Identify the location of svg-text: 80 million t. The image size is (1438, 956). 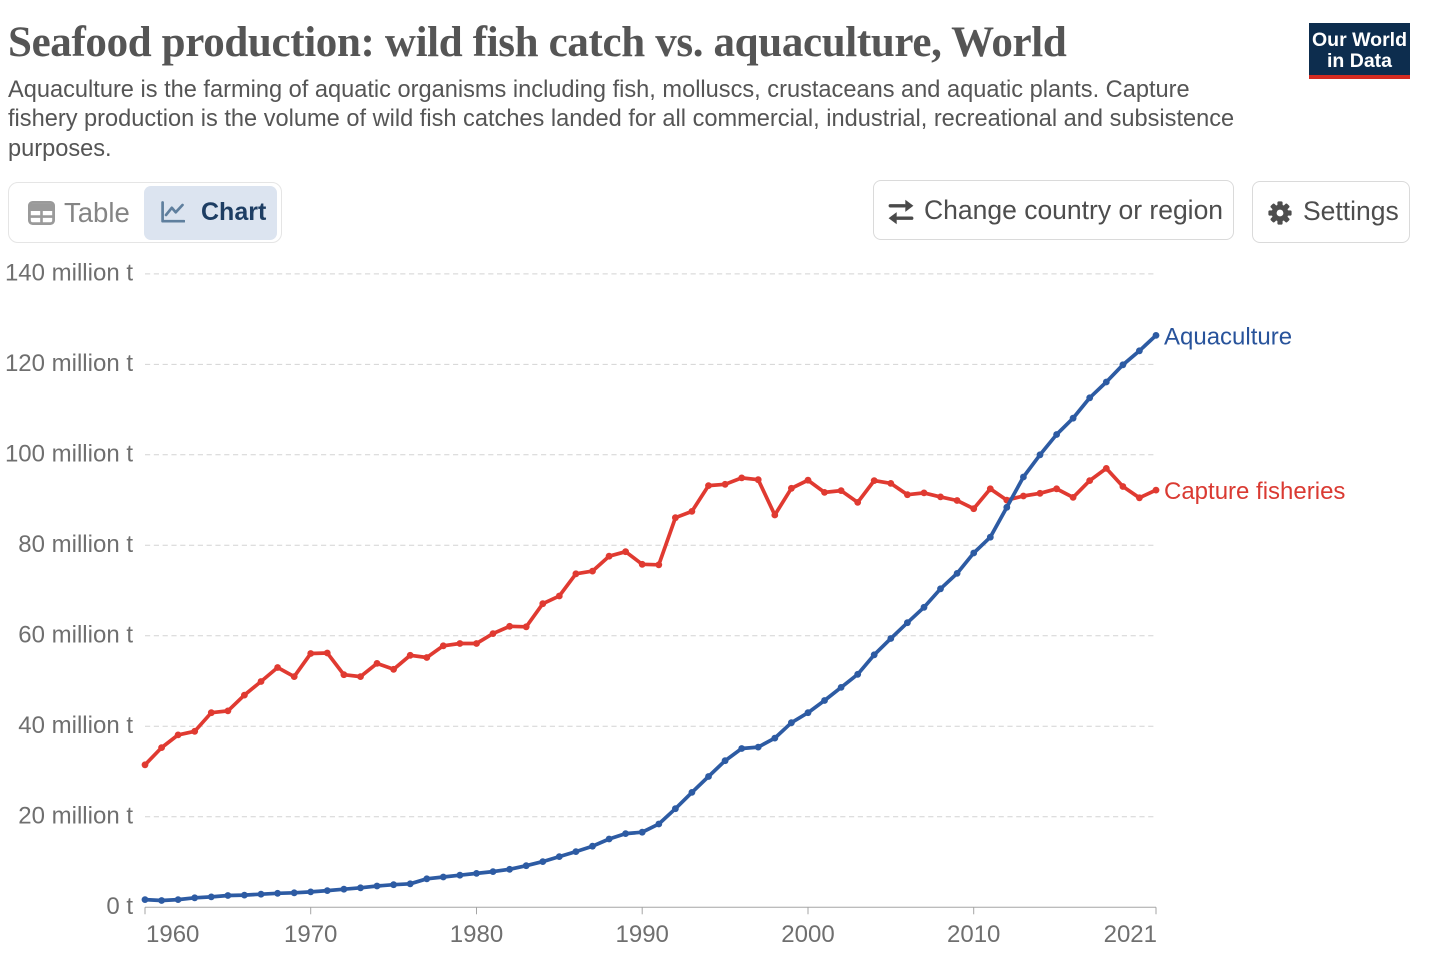
(75, 544).